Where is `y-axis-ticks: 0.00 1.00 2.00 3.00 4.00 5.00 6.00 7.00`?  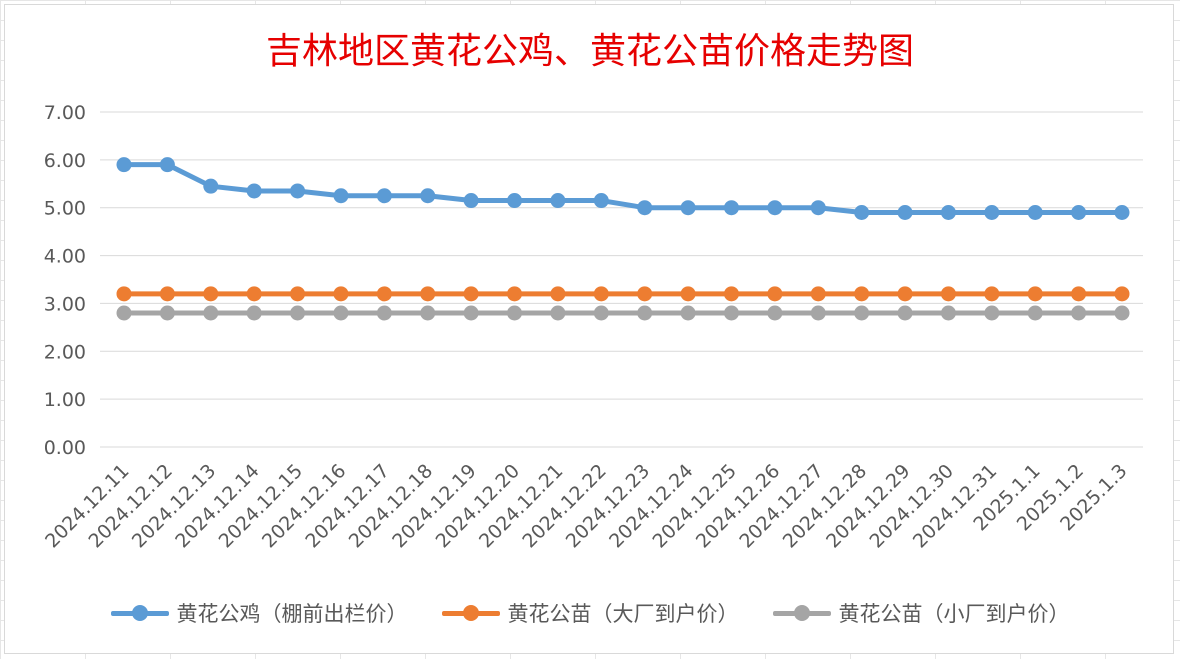
y-axis-ticks: 0.00 1.00 2.00 3.00 4.00 5.00 6.00 7.00 is located at coordinates (65, 280).